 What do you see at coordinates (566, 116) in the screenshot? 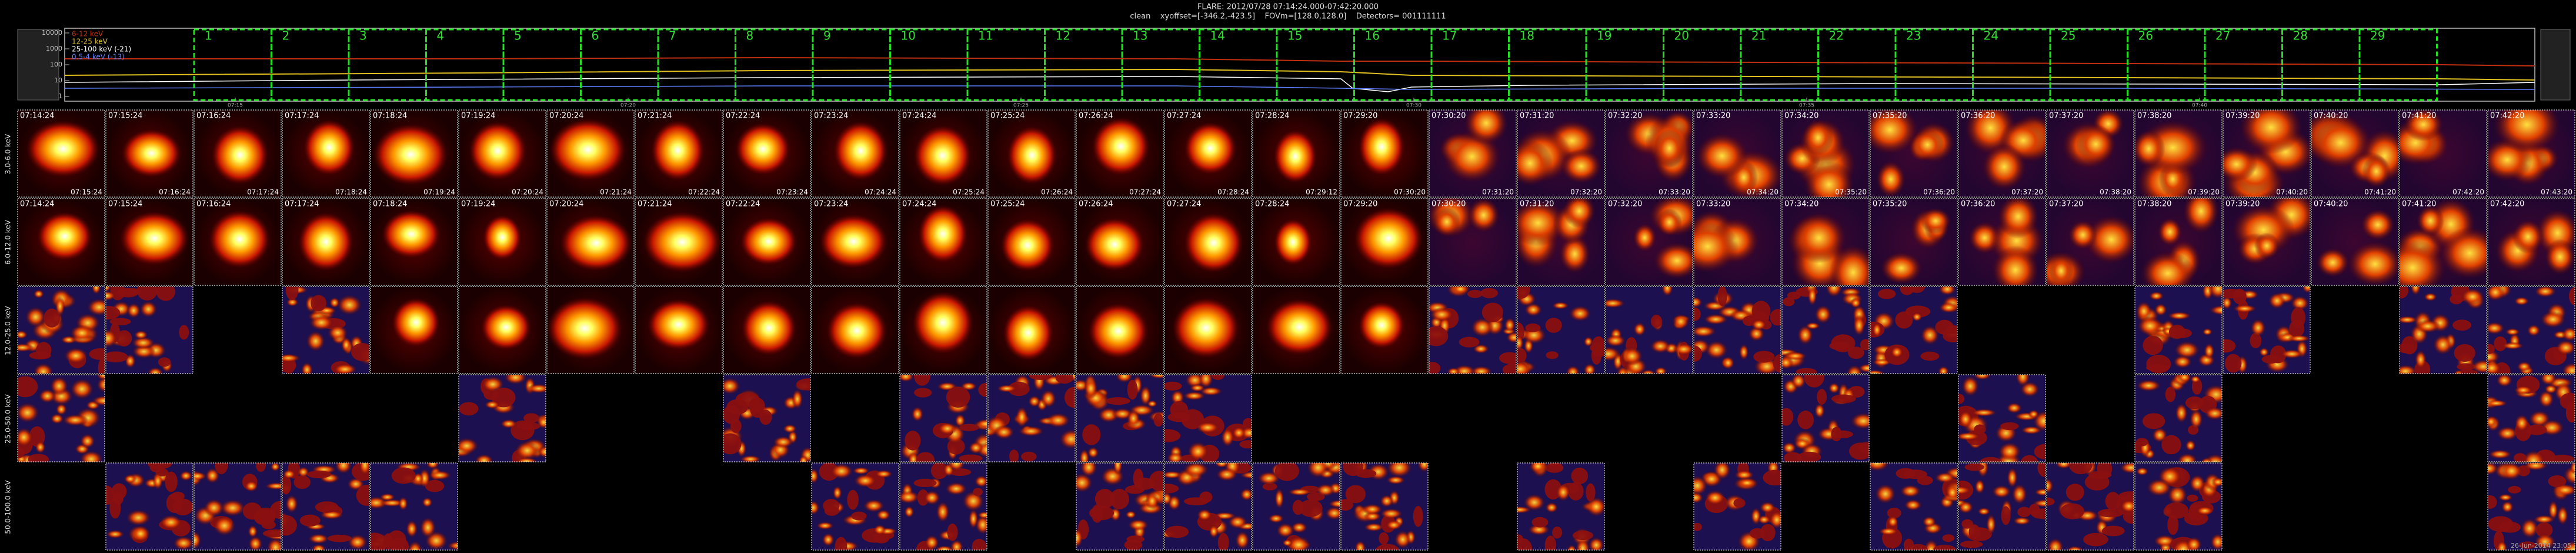
I see `interval-start-time: 07:20:24` at bounding box center [566, 116].